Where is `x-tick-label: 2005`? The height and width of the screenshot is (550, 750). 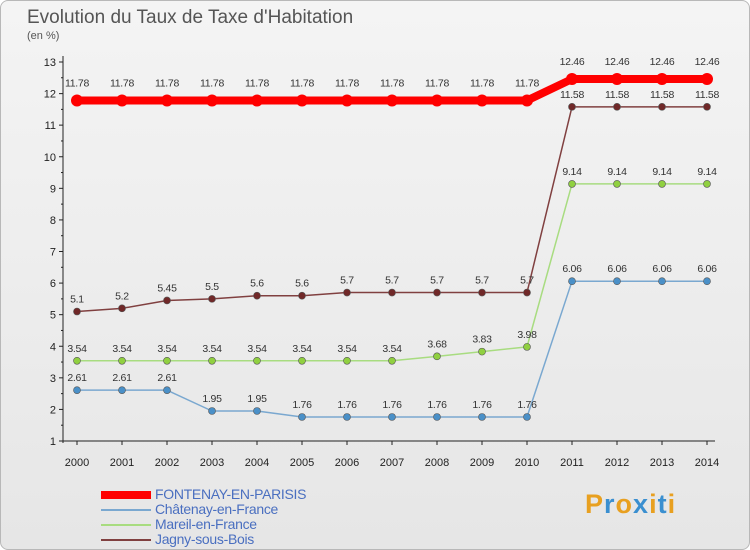
x-tick-label: 2005 is located at coordinates (302, 463).